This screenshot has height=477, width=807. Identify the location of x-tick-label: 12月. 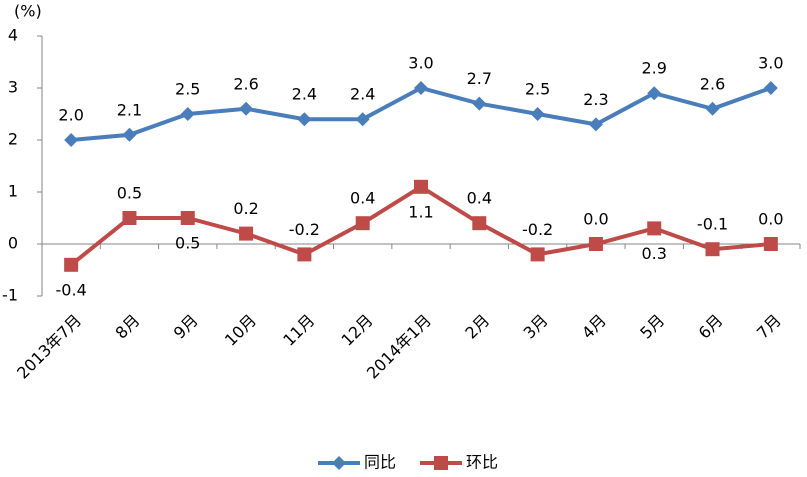
(357, 330).